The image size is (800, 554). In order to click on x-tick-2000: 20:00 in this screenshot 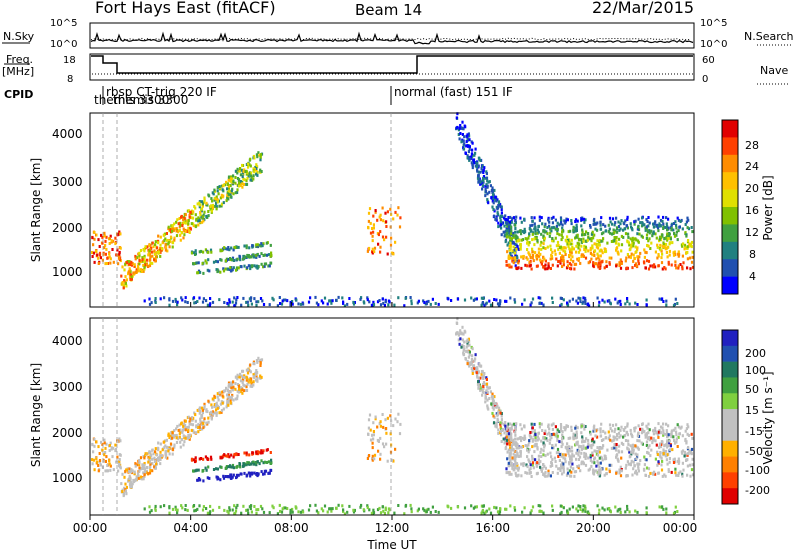, I will do `click(593, 528)`.